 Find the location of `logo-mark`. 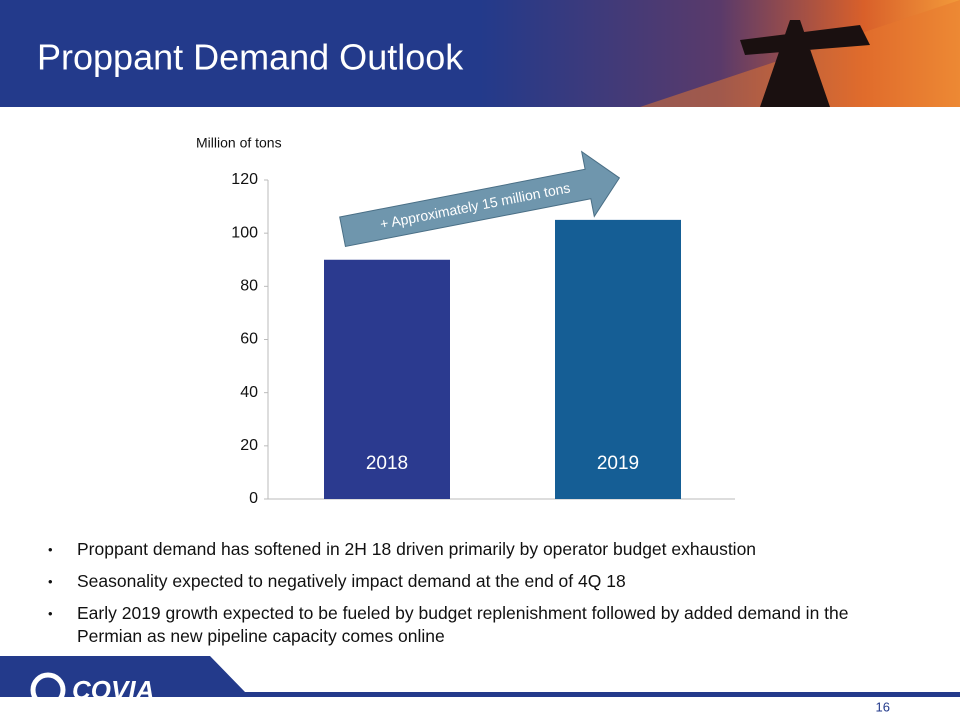

logo-mark is located at coordinates (48, 690).